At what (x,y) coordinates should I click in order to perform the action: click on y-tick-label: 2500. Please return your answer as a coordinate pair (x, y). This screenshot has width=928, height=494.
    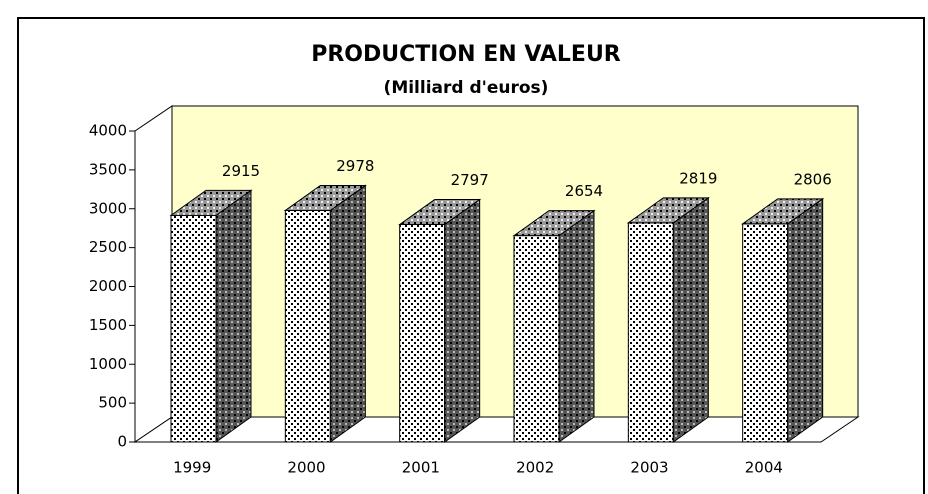
    Looking at the image, I should click on (108, 247).